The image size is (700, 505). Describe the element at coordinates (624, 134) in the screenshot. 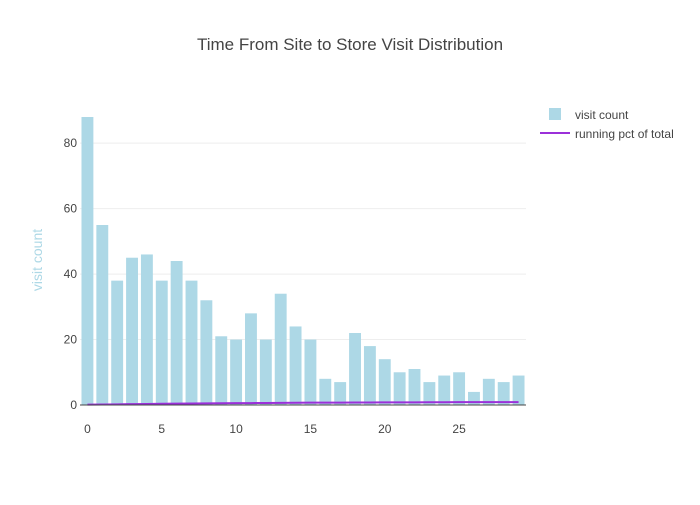

I see `legend-label: running pct of total` at that location.